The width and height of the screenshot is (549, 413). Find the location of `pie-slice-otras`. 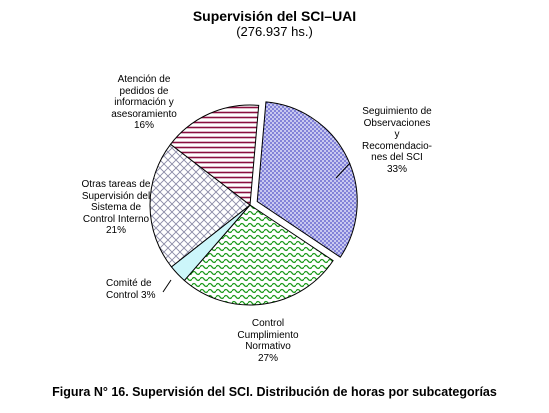

pie-slice-otras is located at coordinates (200, 205).